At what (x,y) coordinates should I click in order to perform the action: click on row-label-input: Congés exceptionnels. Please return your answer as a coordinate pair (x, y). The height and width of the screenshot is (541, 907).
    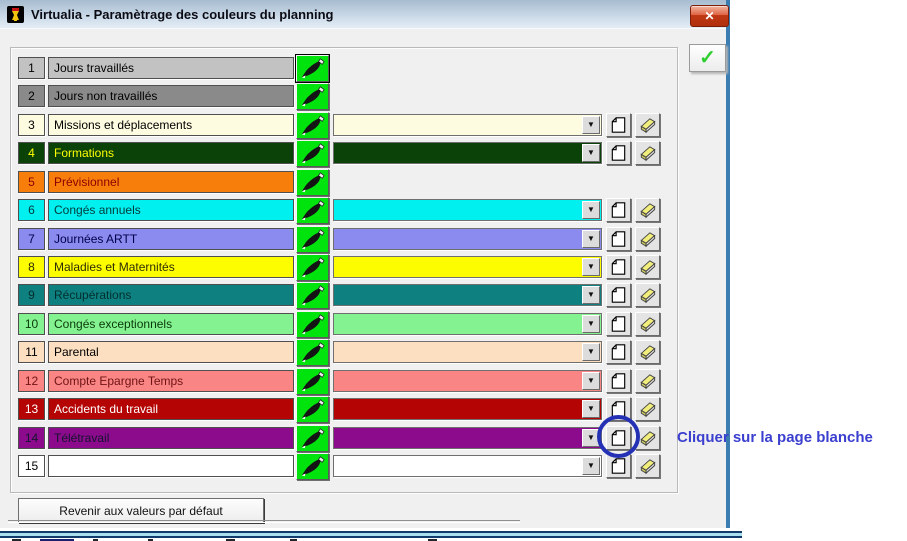
    Looking at the image, I should click on (171, 324).